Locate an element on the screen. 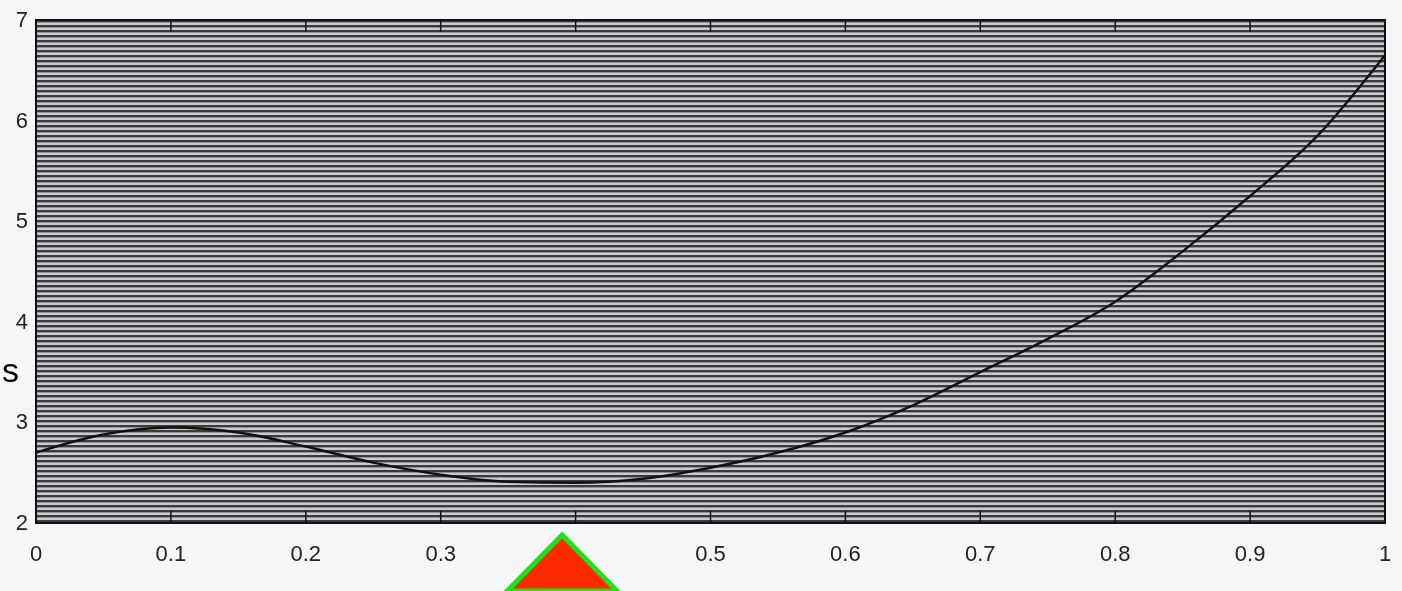  y-tick-label: 6 is located at coordinates (21, 120).